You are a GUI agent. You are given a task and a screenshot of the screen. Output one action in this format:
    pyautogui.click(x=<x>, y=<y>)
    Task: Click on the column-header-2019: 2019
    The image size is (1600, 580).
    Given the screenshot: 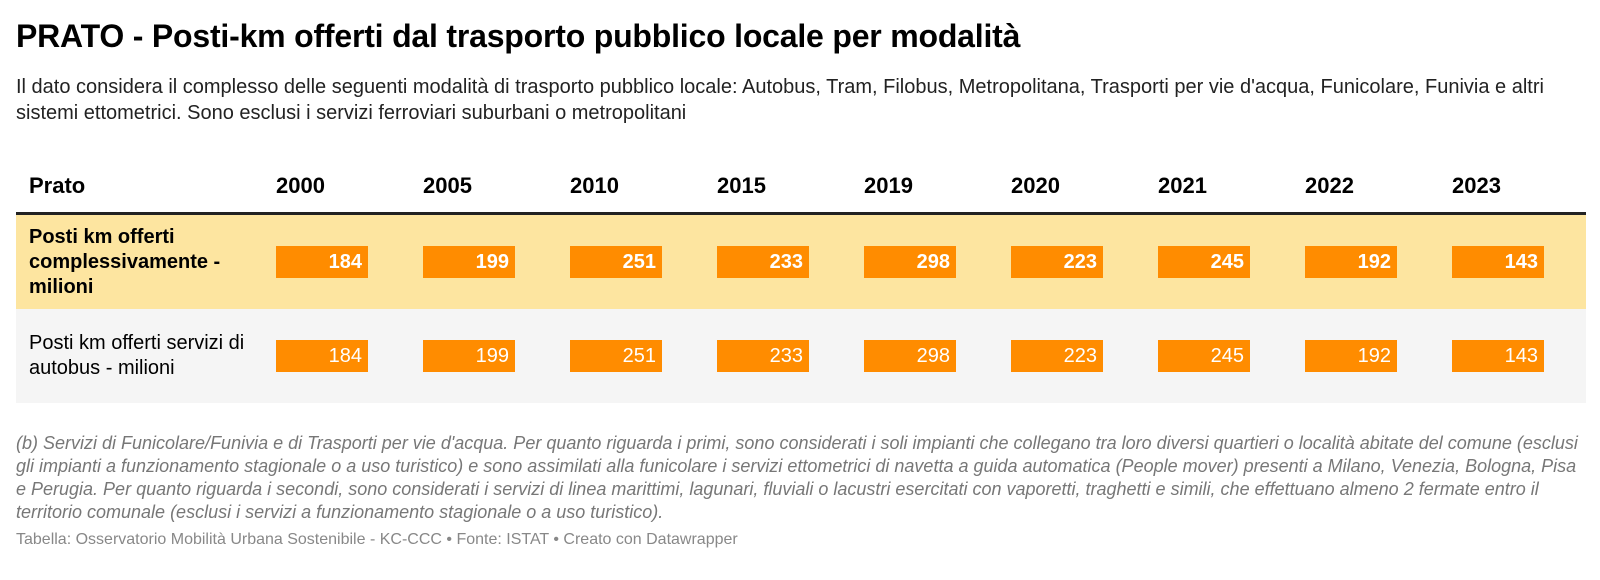 What is the action you would take?
    pyautogui.click(x=924, y=187)
    